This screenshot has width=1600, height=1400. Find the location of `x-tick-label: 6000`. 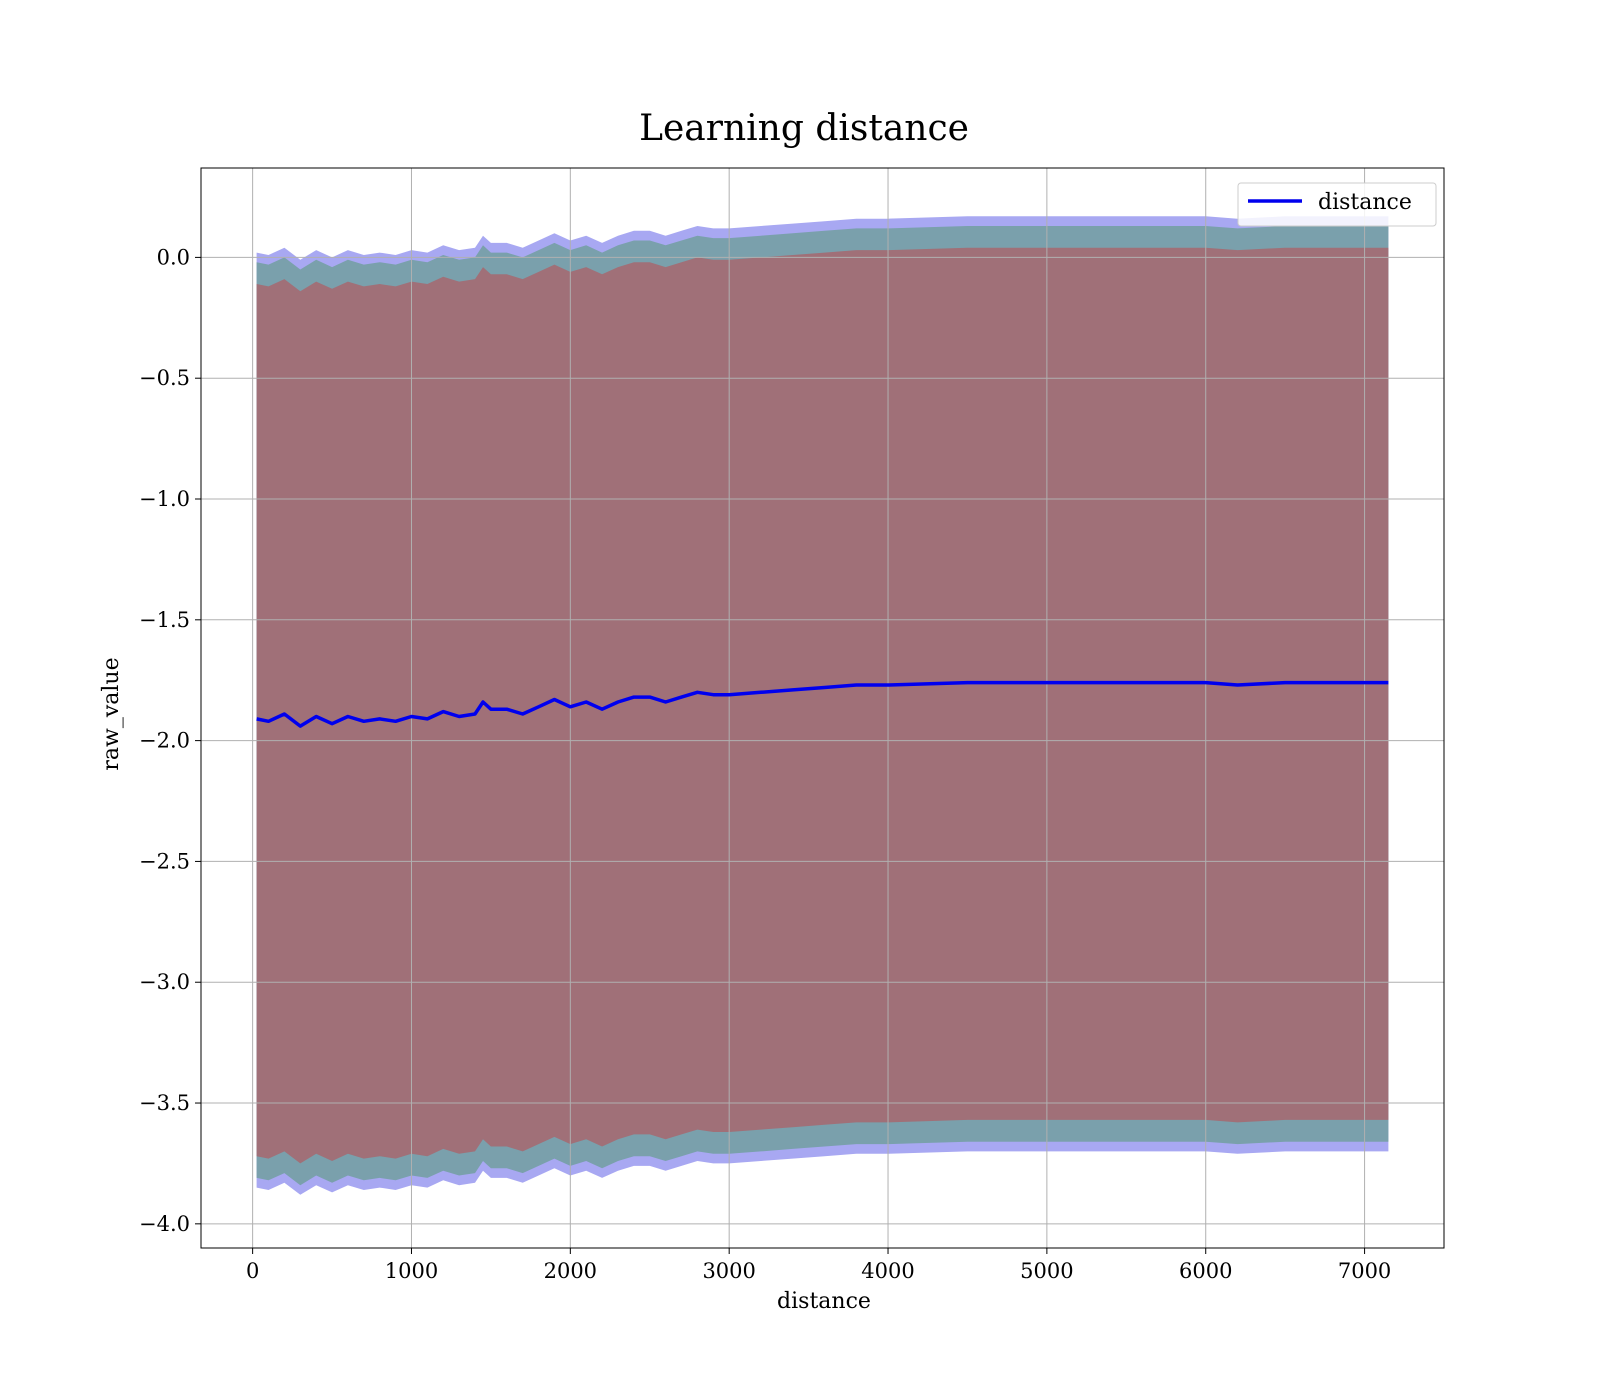

x-tick-label: 6000 is located at coordinates (1205, 1271).